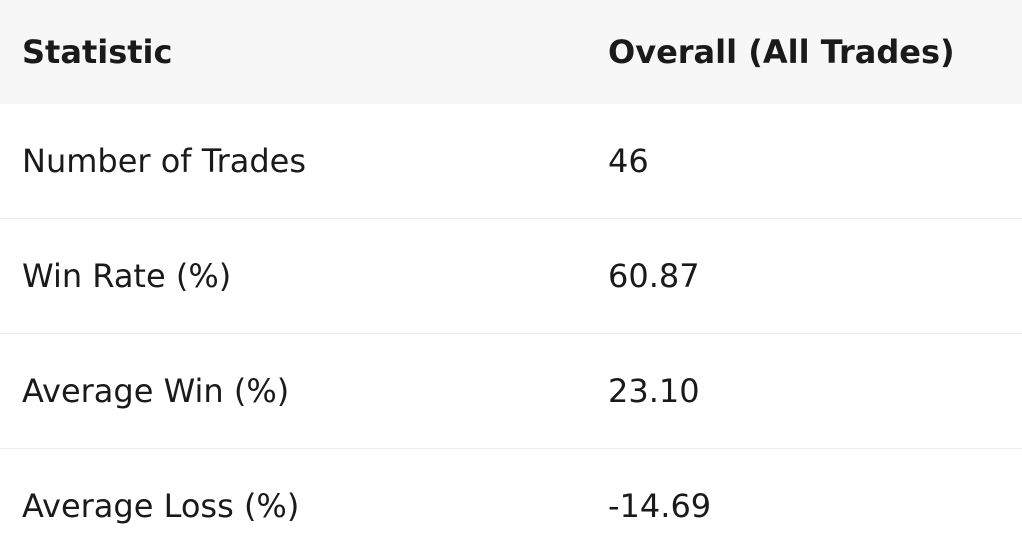  I want to click on header-cell: Overall (All Trades), so click(781, 52).